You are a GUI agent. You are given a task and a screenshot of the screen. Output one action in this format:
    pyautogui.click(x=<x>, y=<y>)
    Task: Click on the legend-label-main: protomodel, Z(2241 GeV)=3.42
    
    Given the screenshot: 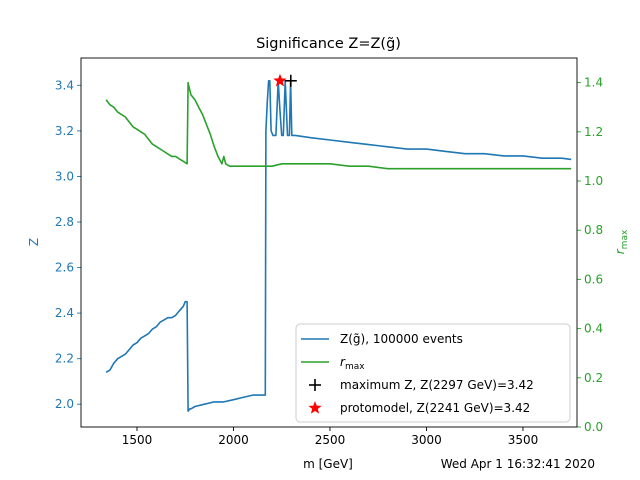 What is the action you would take?
    pyautogui.click(x=435, y=408)
    